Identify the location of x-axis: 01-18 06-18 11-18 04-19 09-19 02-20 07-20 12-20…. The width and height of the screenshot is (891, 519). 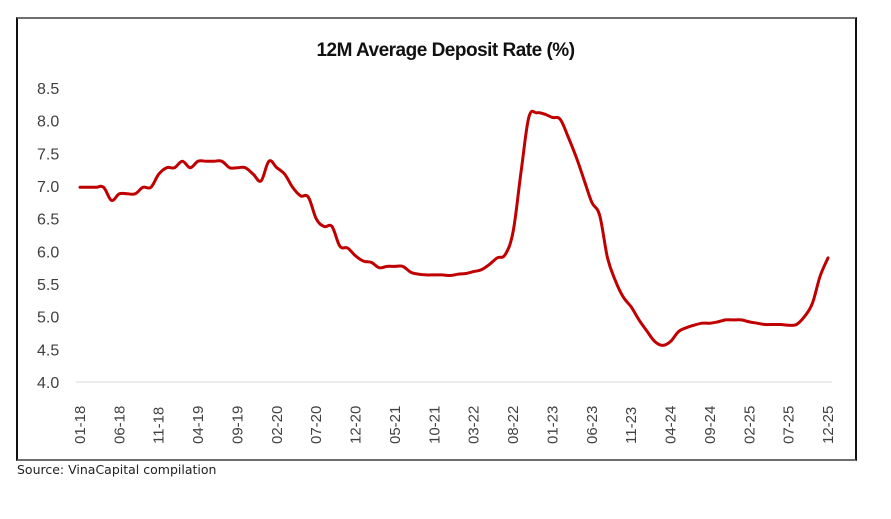
(454, 425).